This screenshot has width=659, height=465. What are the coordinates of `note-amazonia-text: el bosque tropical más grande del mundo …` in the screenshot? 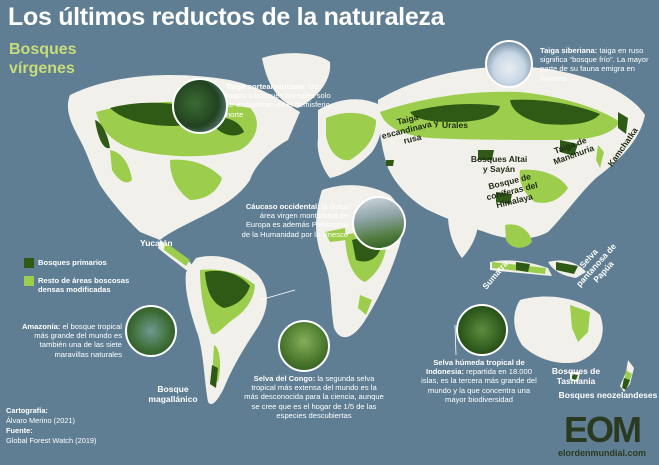 It's located at (78, 340).